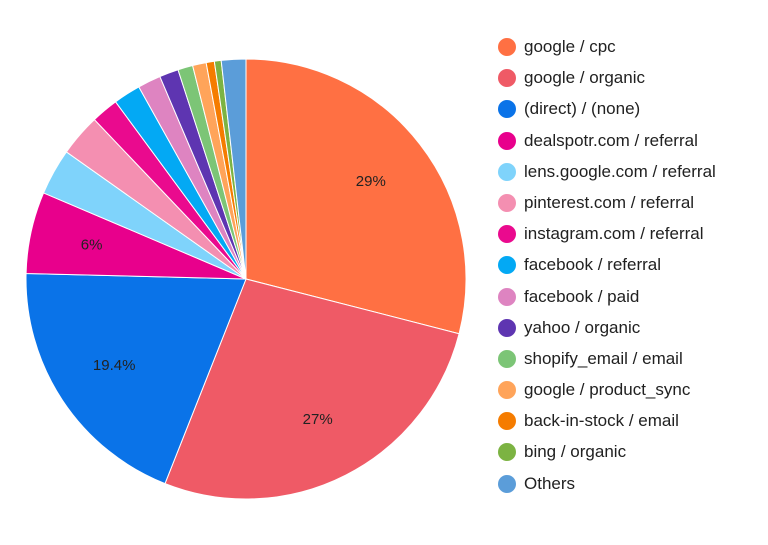 The height and width of the screenshot is (545, 768). Describe the element at coordinates (601, 421) in the screenshot. I see `legend-label: back-in-stock / email` at that location.